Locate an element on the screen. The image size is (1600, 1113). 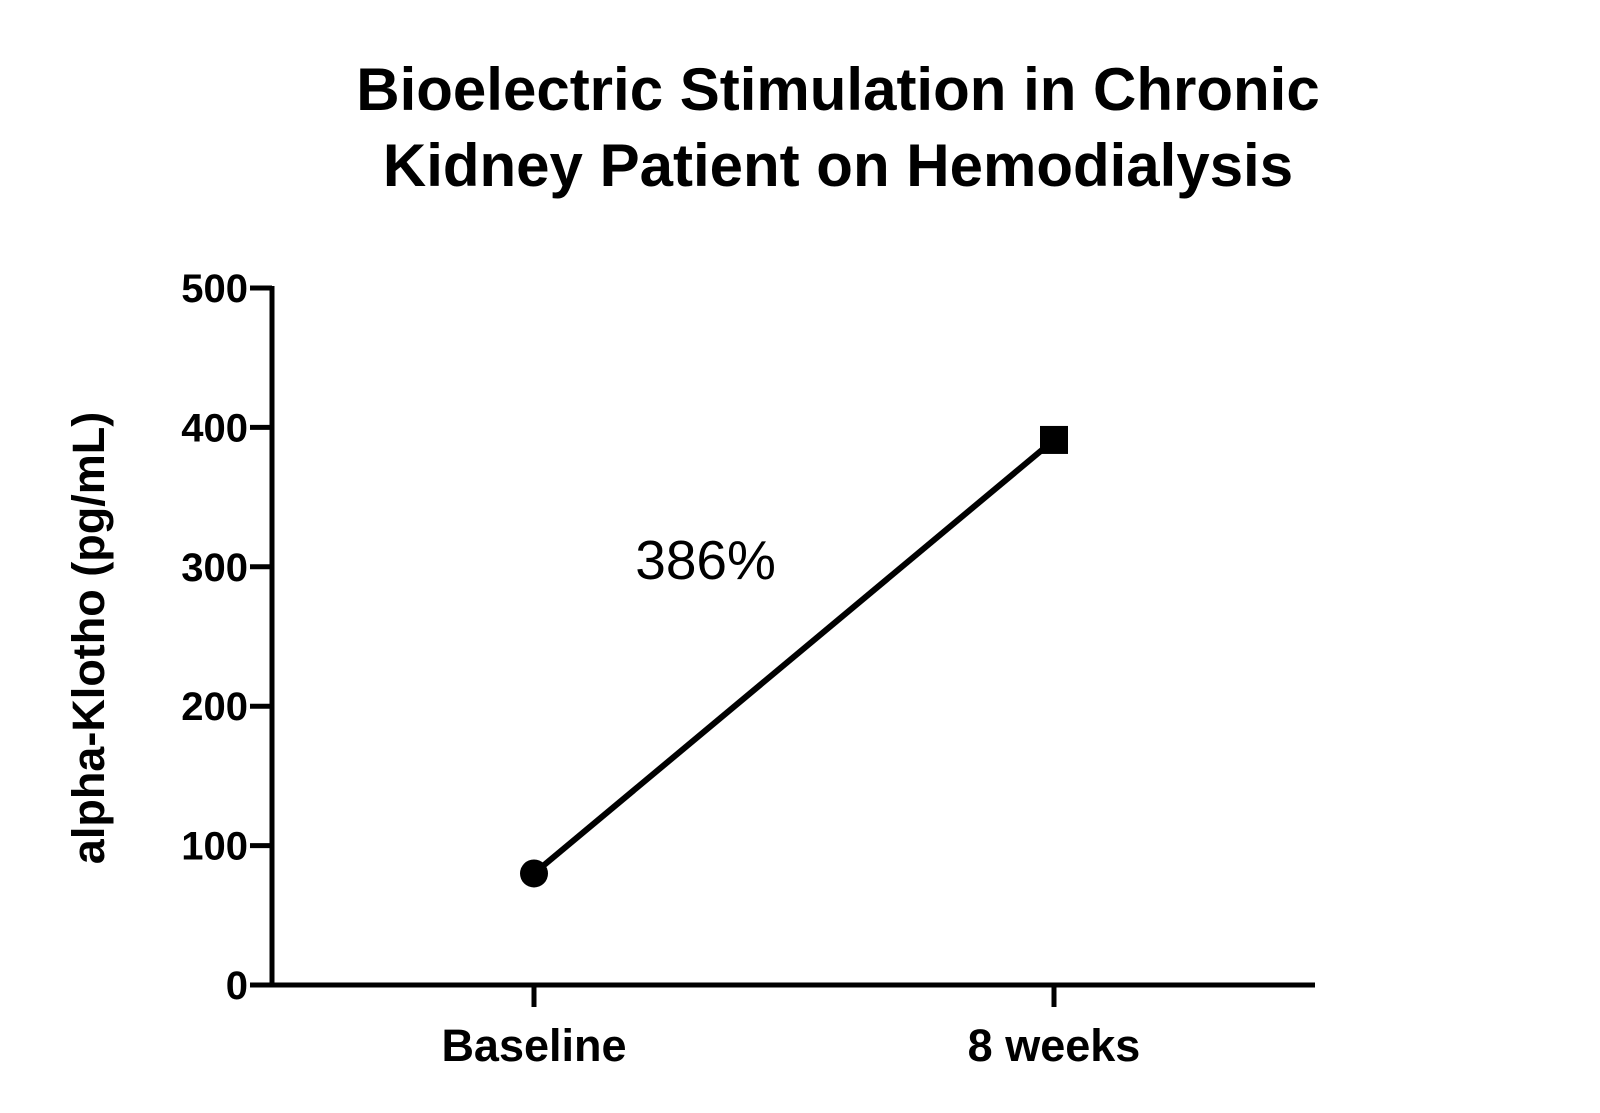
chart-title-line-2: Kidney Patient on Hemodialysis is located at coordinates (838, 165).